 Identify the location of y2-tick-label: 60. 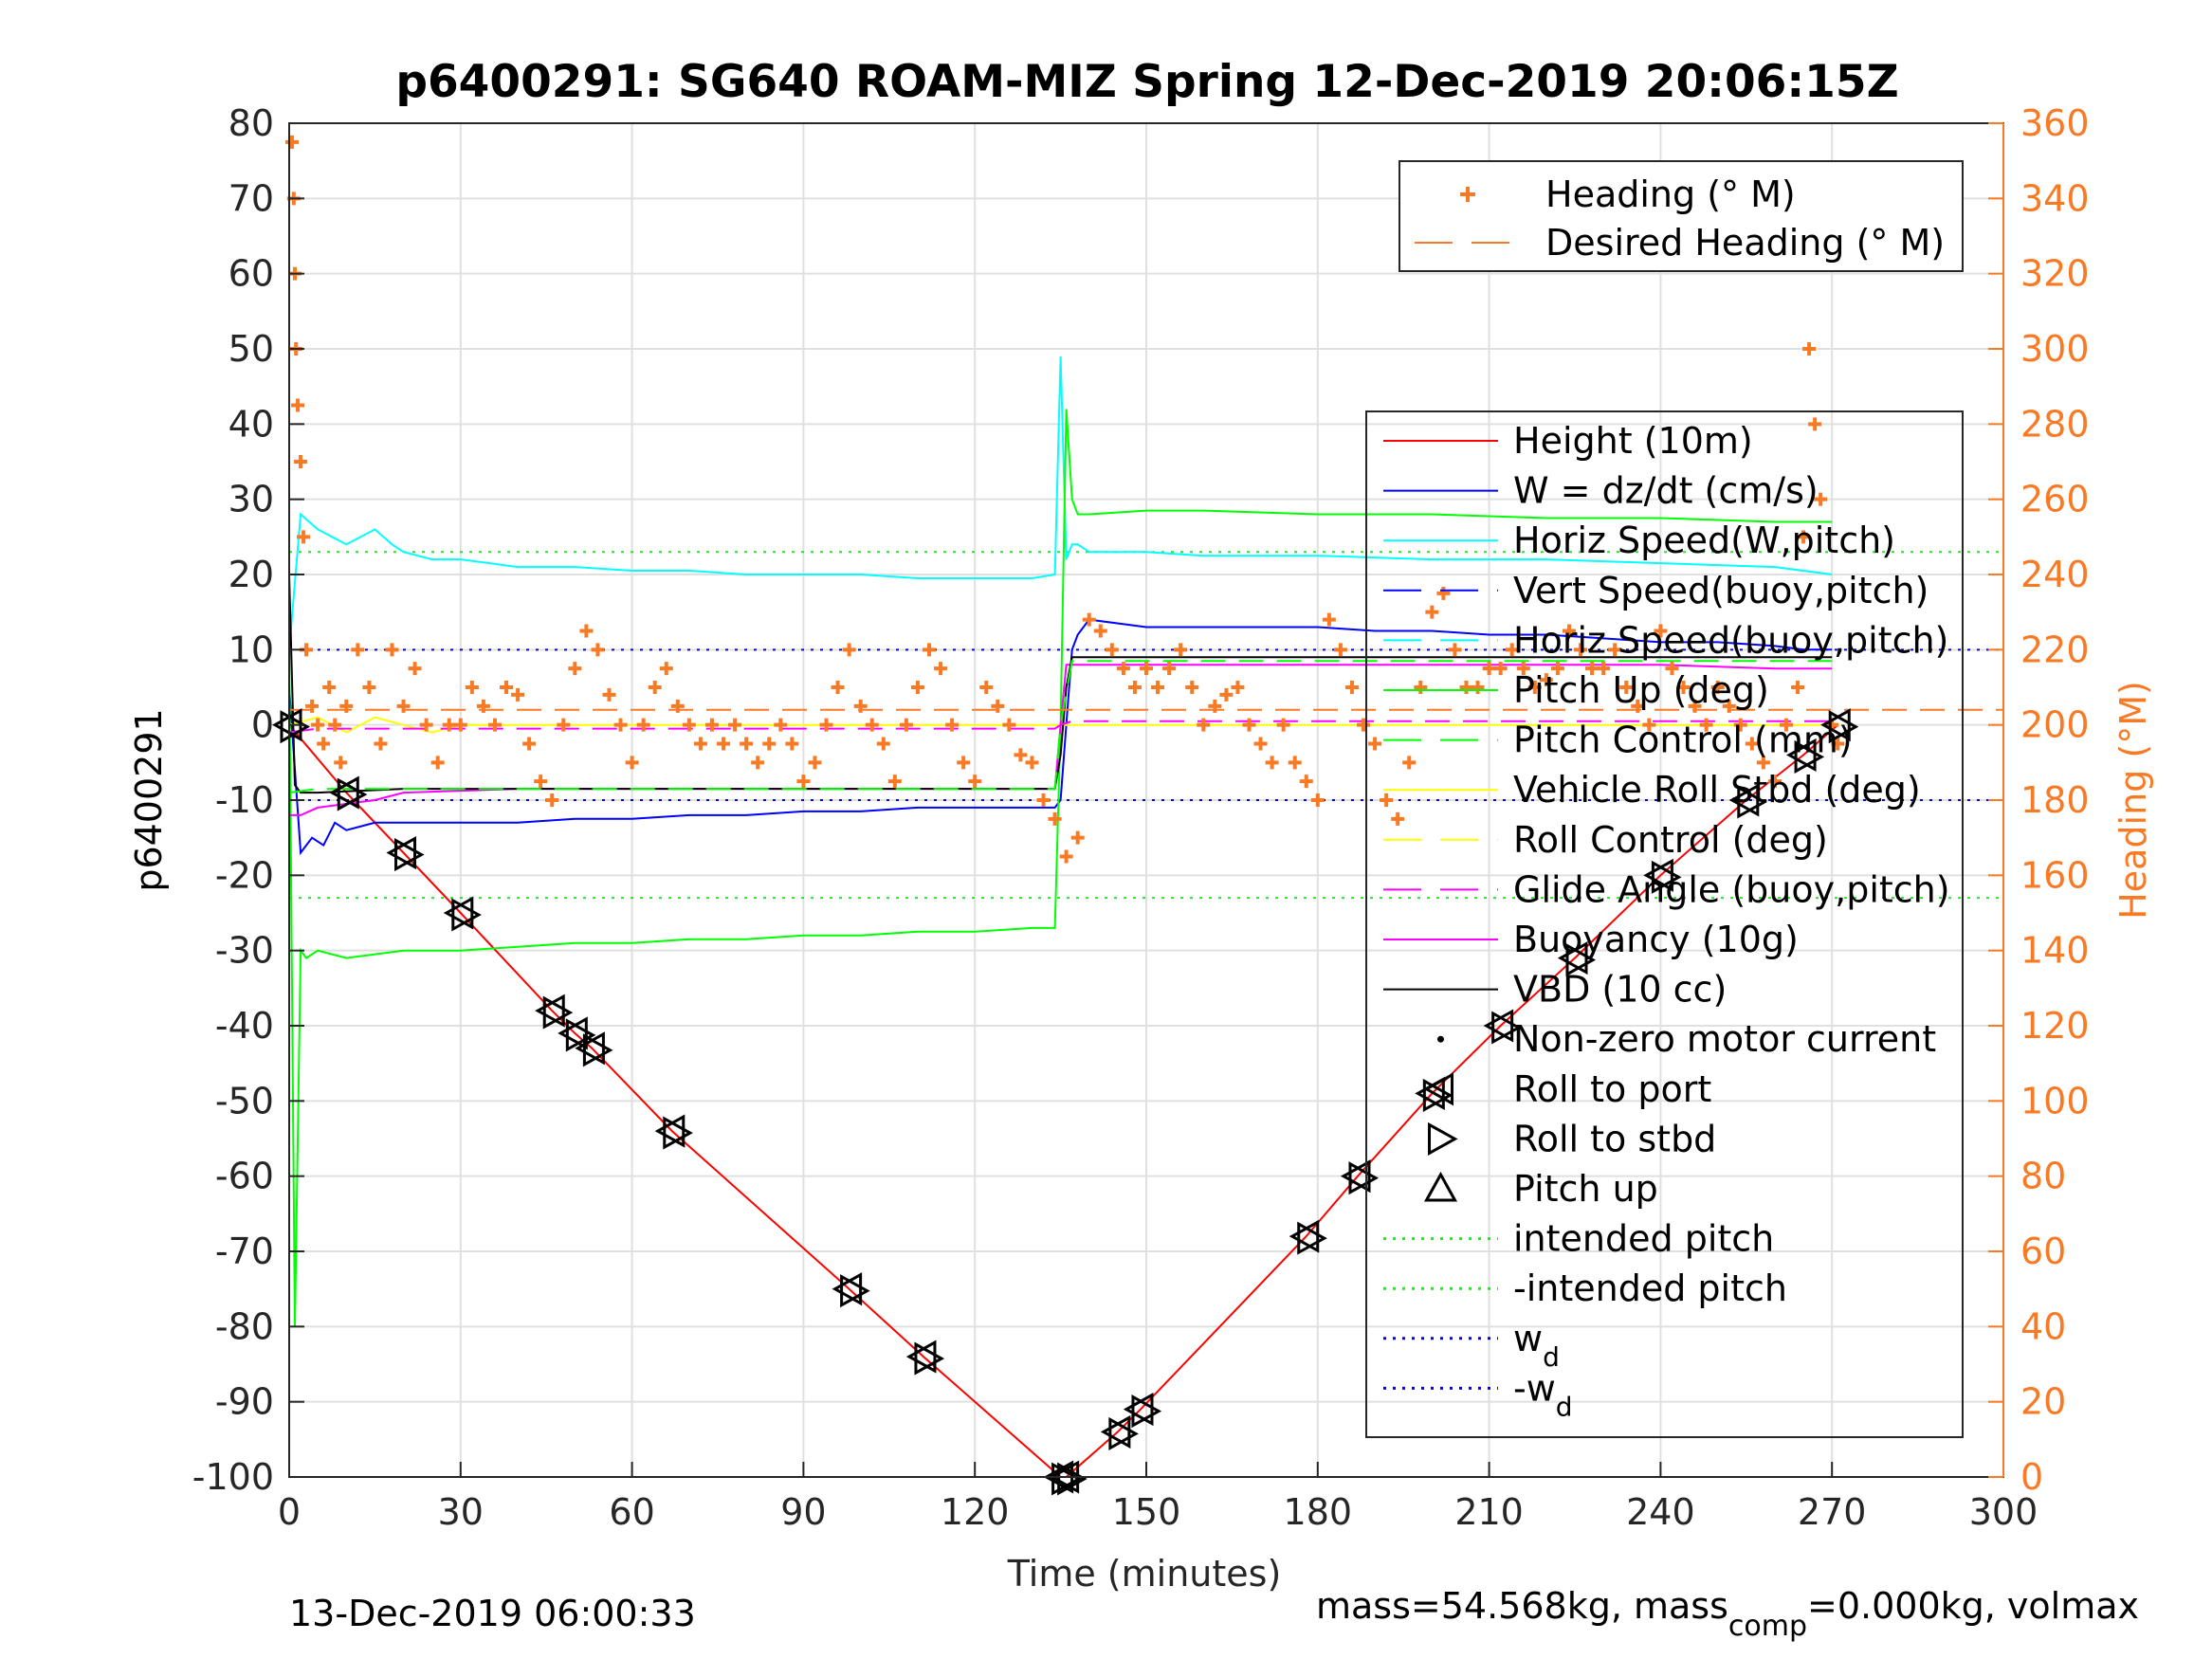
(2043, 1251).